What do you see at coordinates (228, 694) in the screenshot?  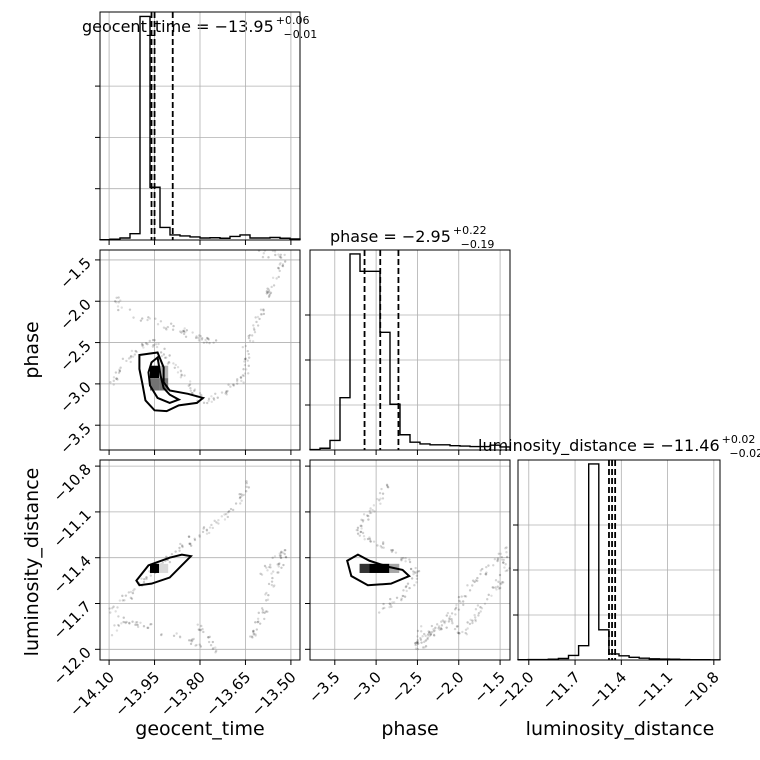 I see `x-tick-label: −13.65` at bounding box center [228, 694].